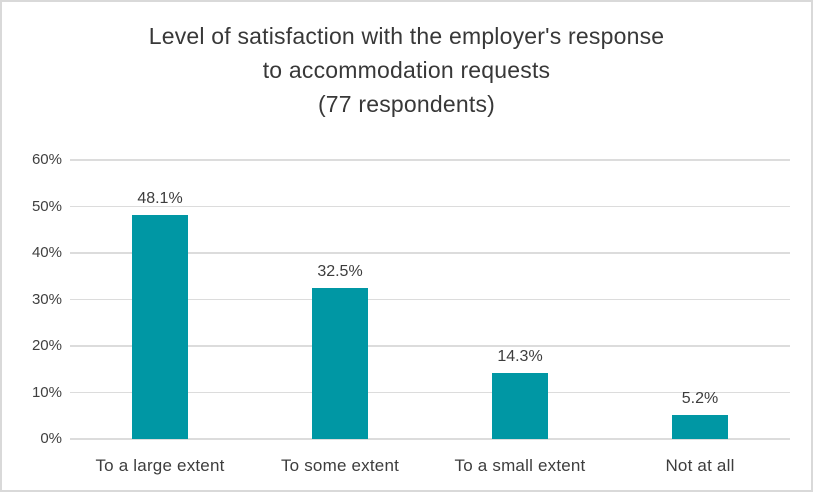 The width and height of the screenshot is (813, 492). What do you see at coordinates (340, 465) in the screenshot?
I see `x-axis-category-label-2: To some extent` at bounding box center [340, 465].